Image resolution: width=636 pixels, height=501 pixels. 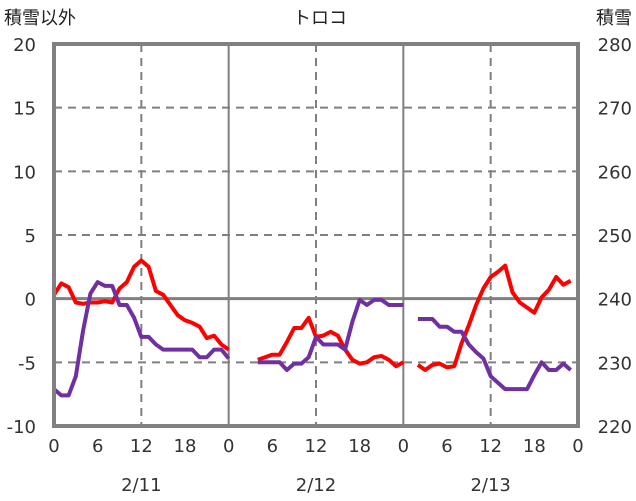 I want to click on y-tick-right: 260, so click(x=615, y=172).